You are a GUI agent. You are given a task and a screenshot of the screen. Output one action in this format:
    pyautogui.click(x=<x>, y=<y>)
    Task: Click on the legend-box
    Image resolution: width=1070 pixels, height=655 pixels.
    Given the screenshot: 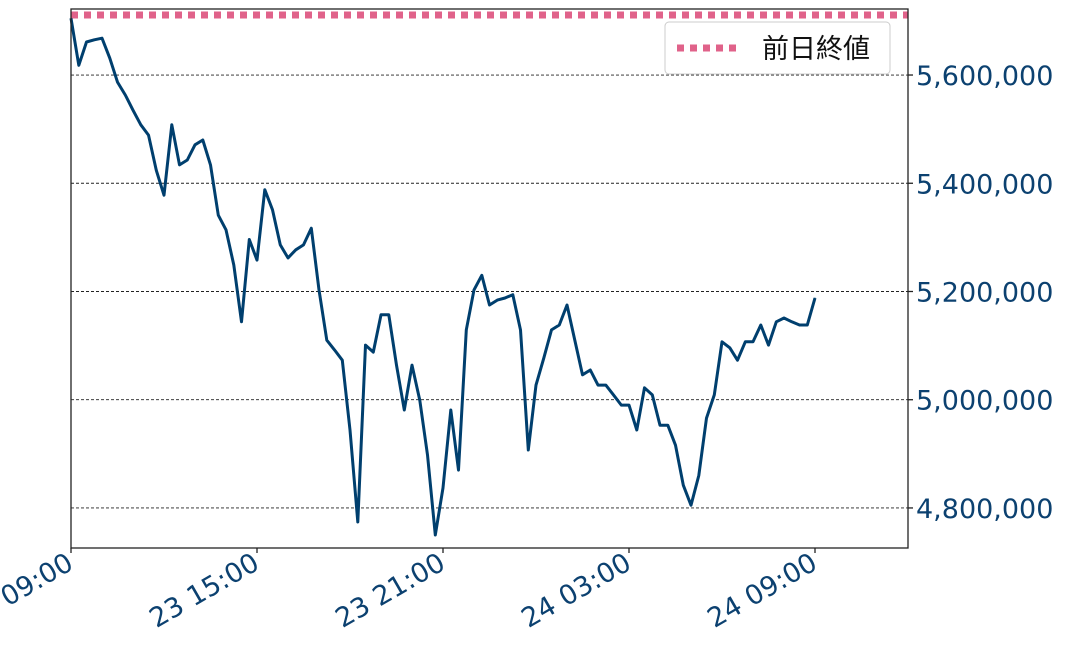 What is the action you would take?
    pyautogui.click(x=777, y=48)
    